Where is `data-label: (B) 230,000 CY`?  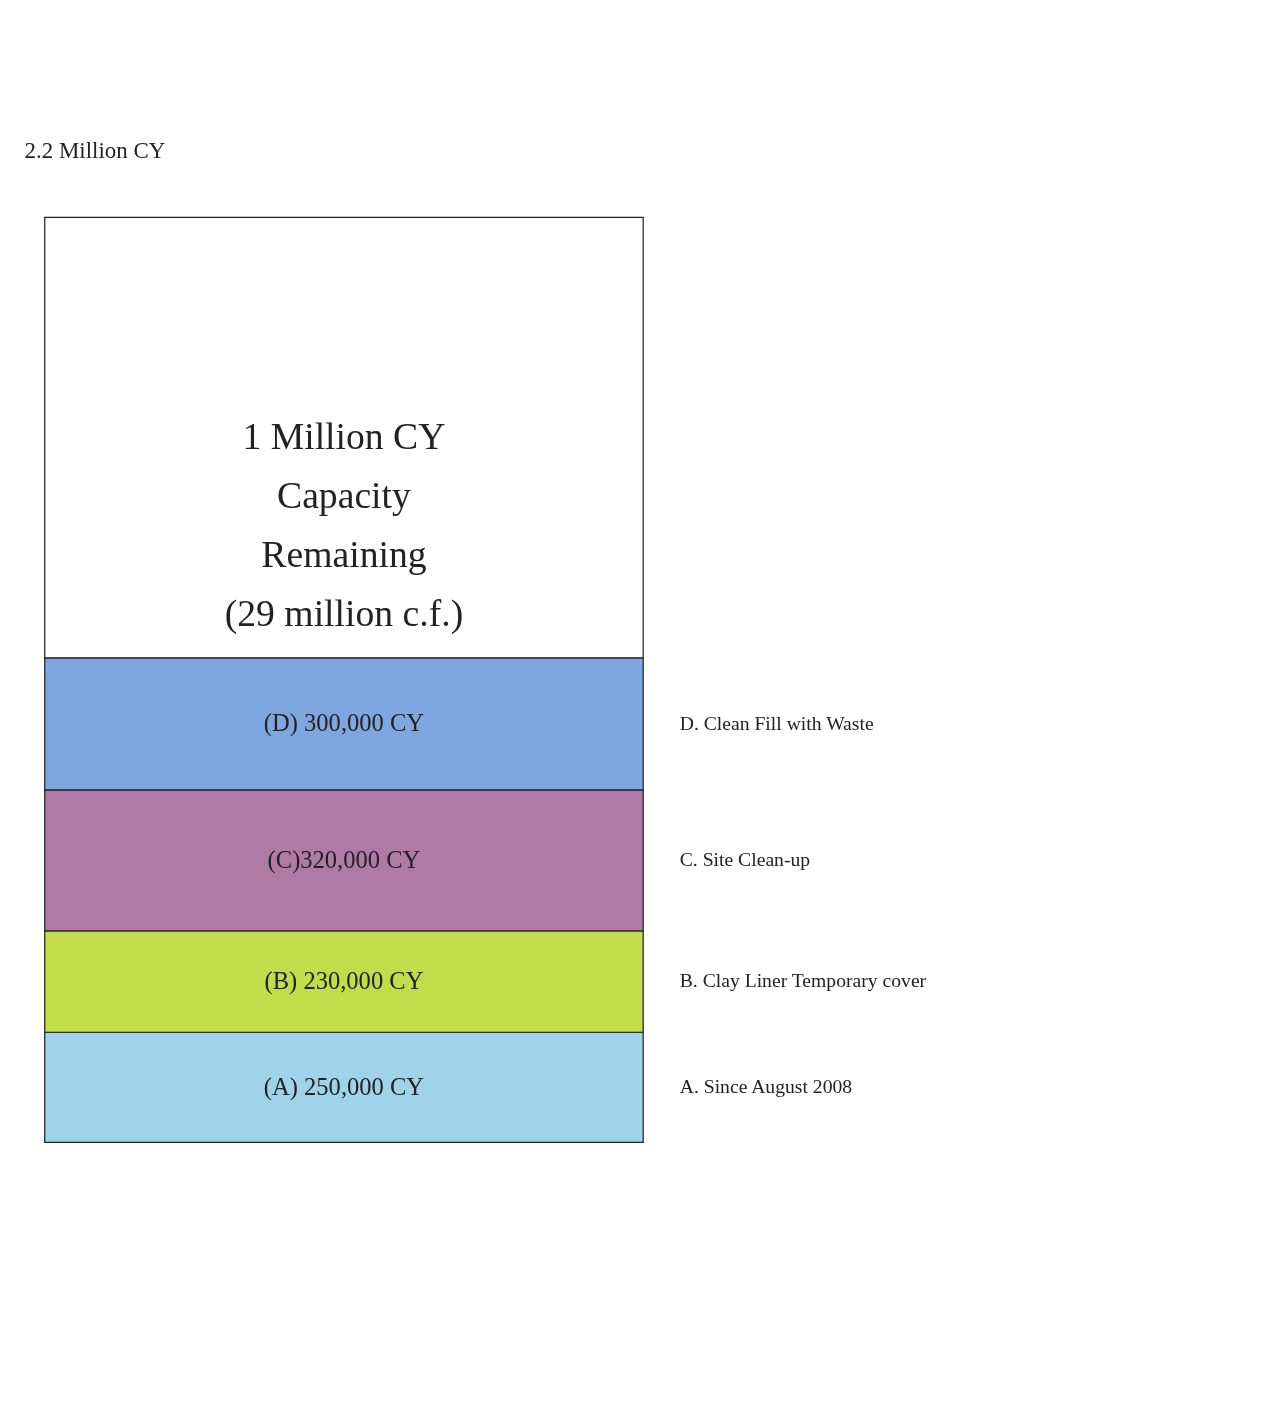
data-label: (B) 230,000 CY is located at coordinates (344, 980).